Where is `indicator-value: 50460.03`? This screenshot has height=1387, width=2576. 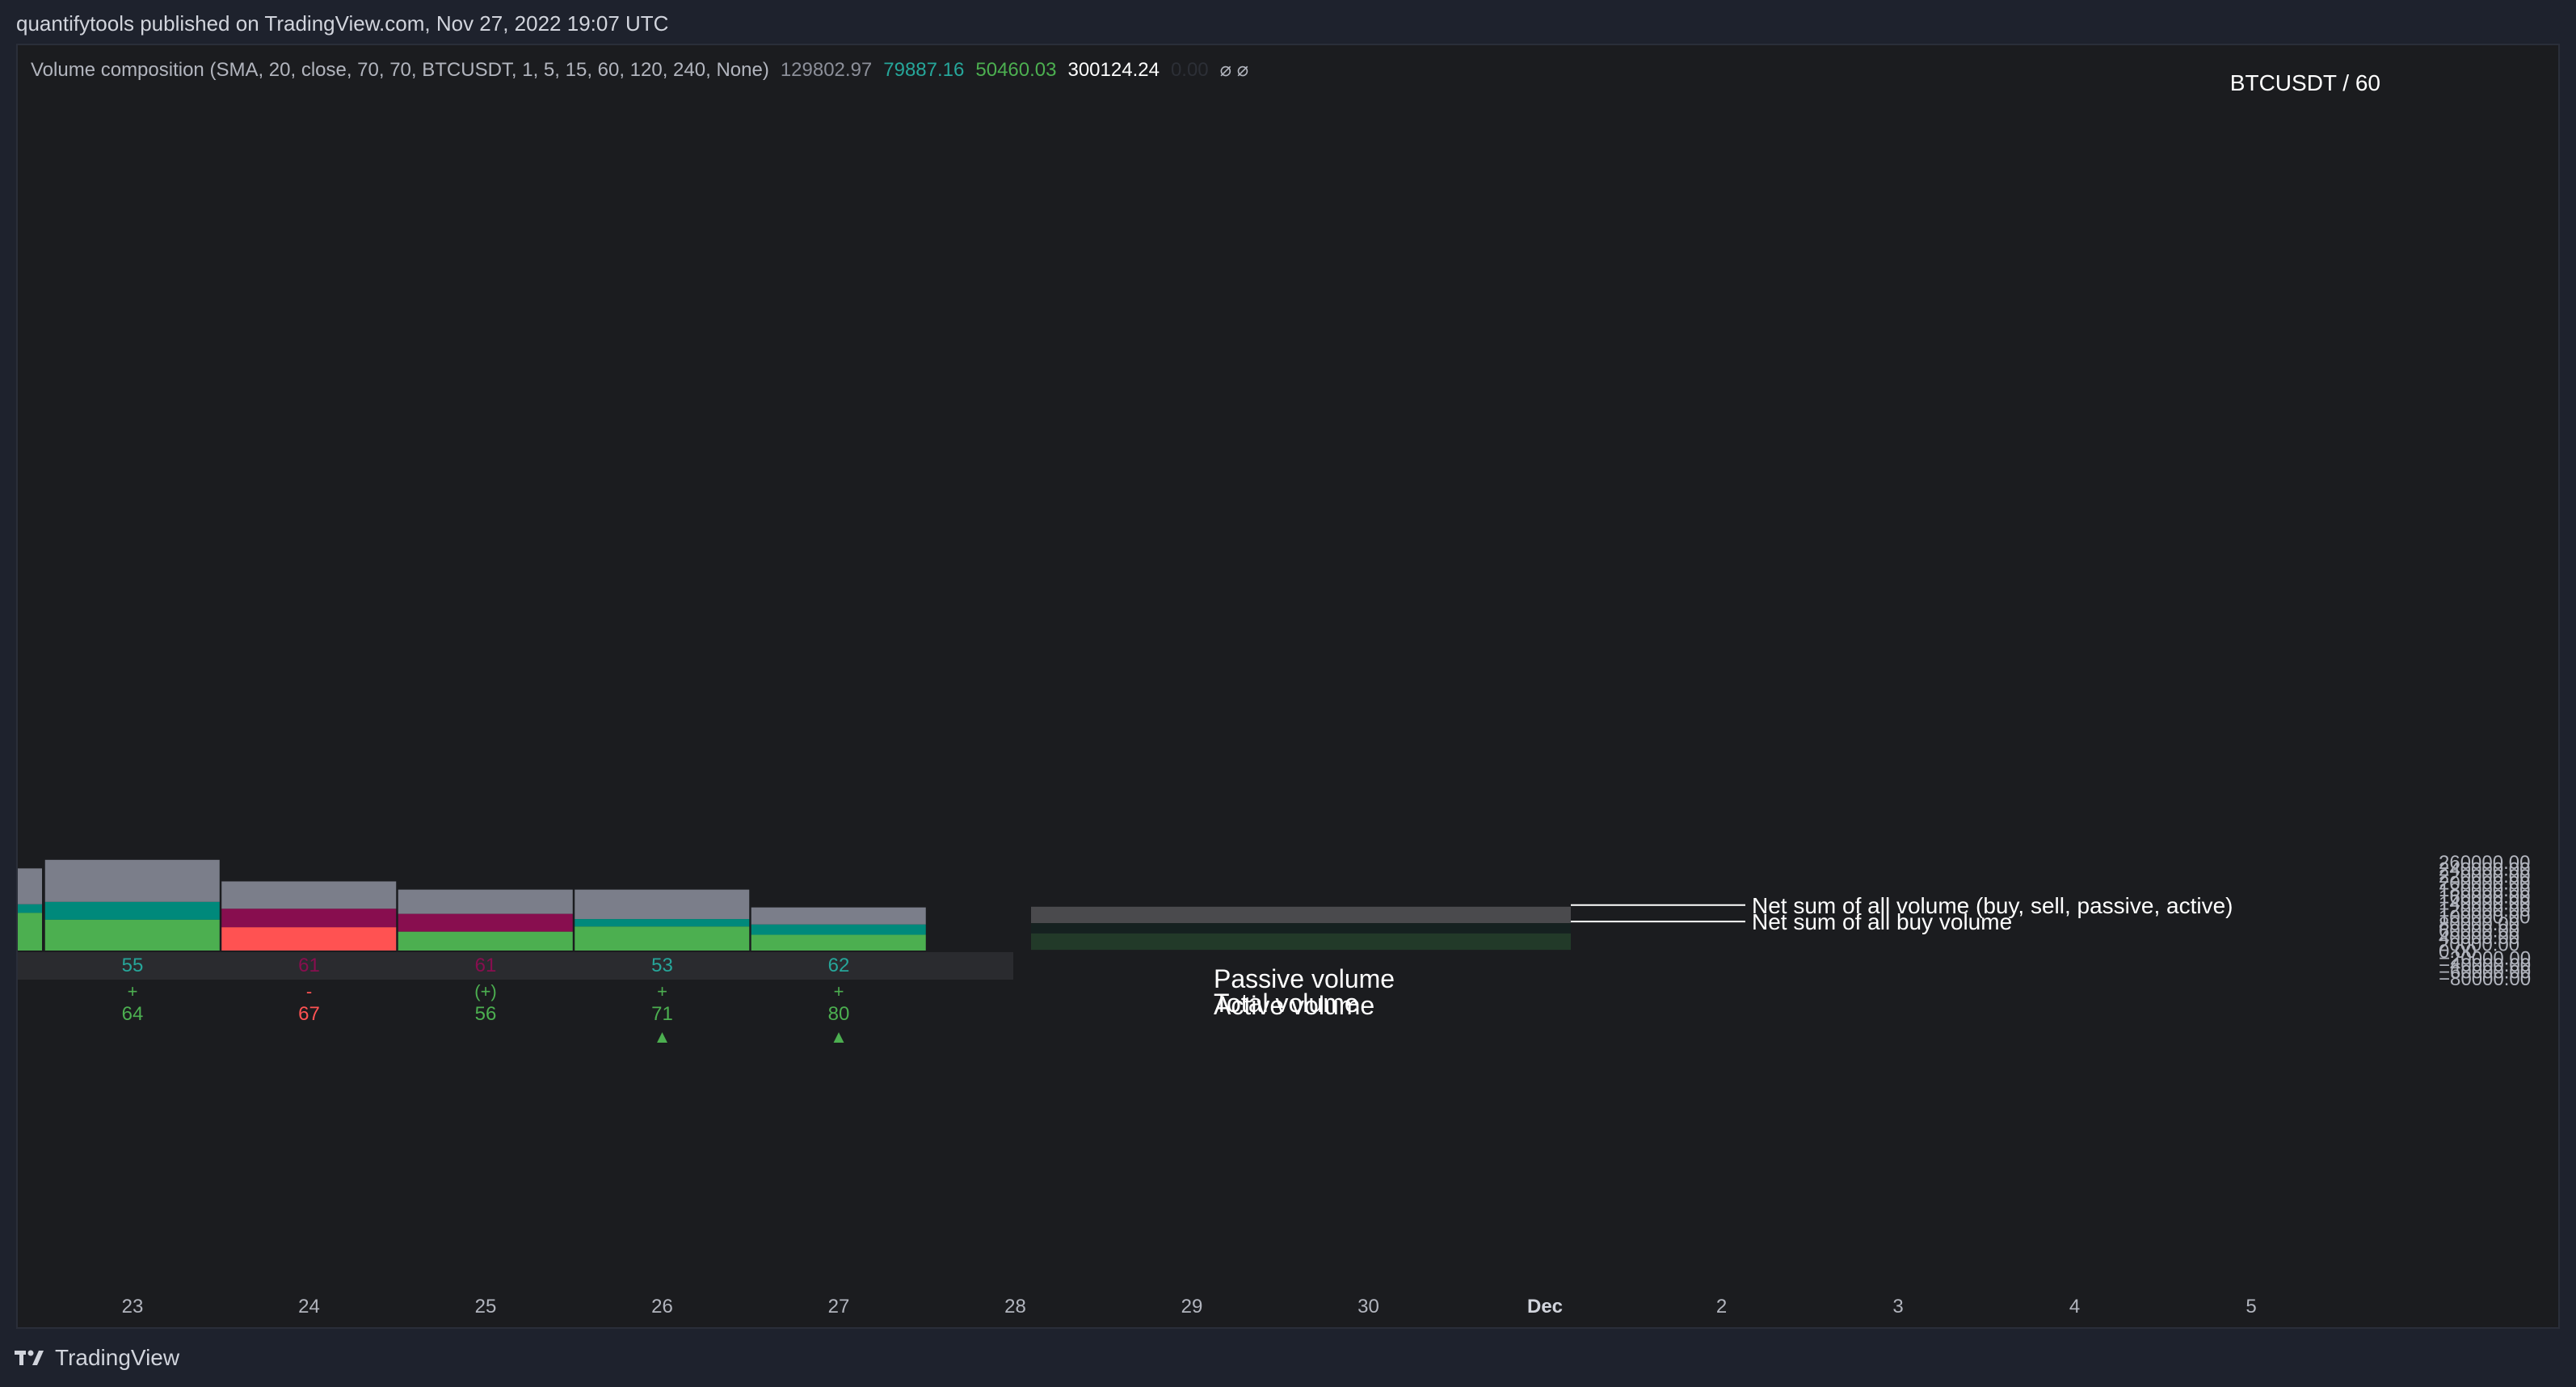
indicator-value: 50460.03 is located at coordinates (1015, 70).